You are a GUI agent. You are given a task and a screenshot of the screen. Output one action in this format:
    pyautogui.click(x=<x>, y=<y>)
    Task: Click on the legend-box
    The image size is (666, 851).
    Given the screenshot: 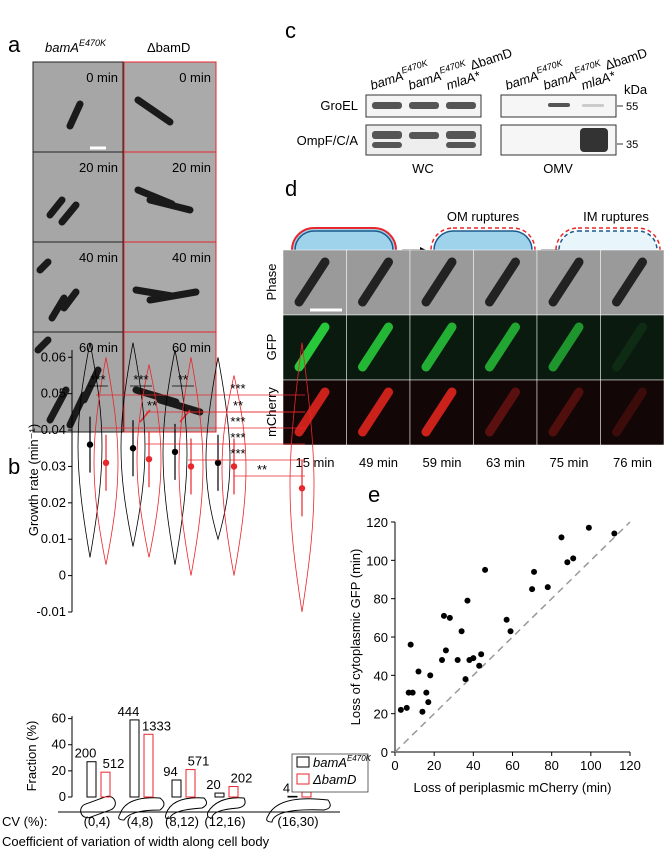 What is the action you would take?
    pyautogui.click(x=330, y=773)
    